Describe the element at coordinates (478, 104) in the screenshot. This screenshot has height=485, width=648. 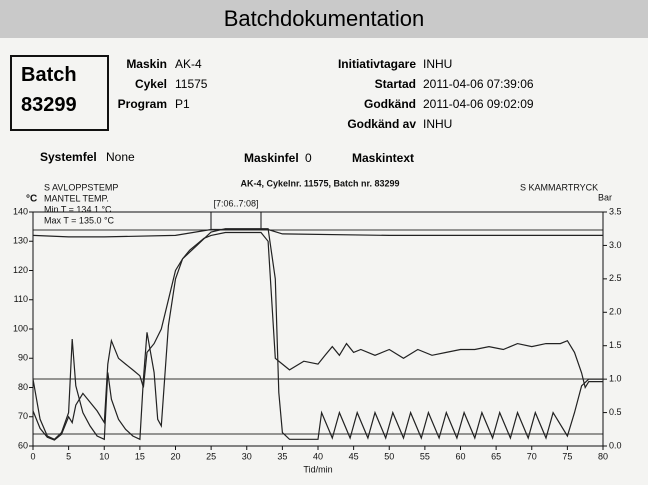
I see `field-value: 2011-04-06 09:02:09` at that location.